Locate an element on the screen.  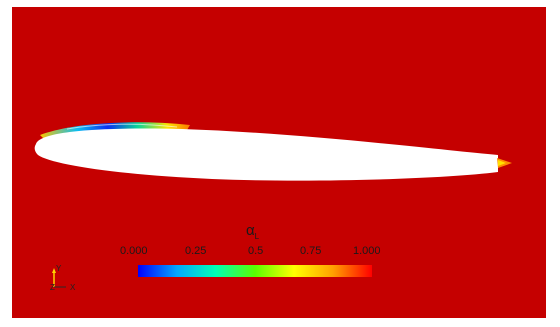
colorbar-title: αL is located at coordinates (252, 231).